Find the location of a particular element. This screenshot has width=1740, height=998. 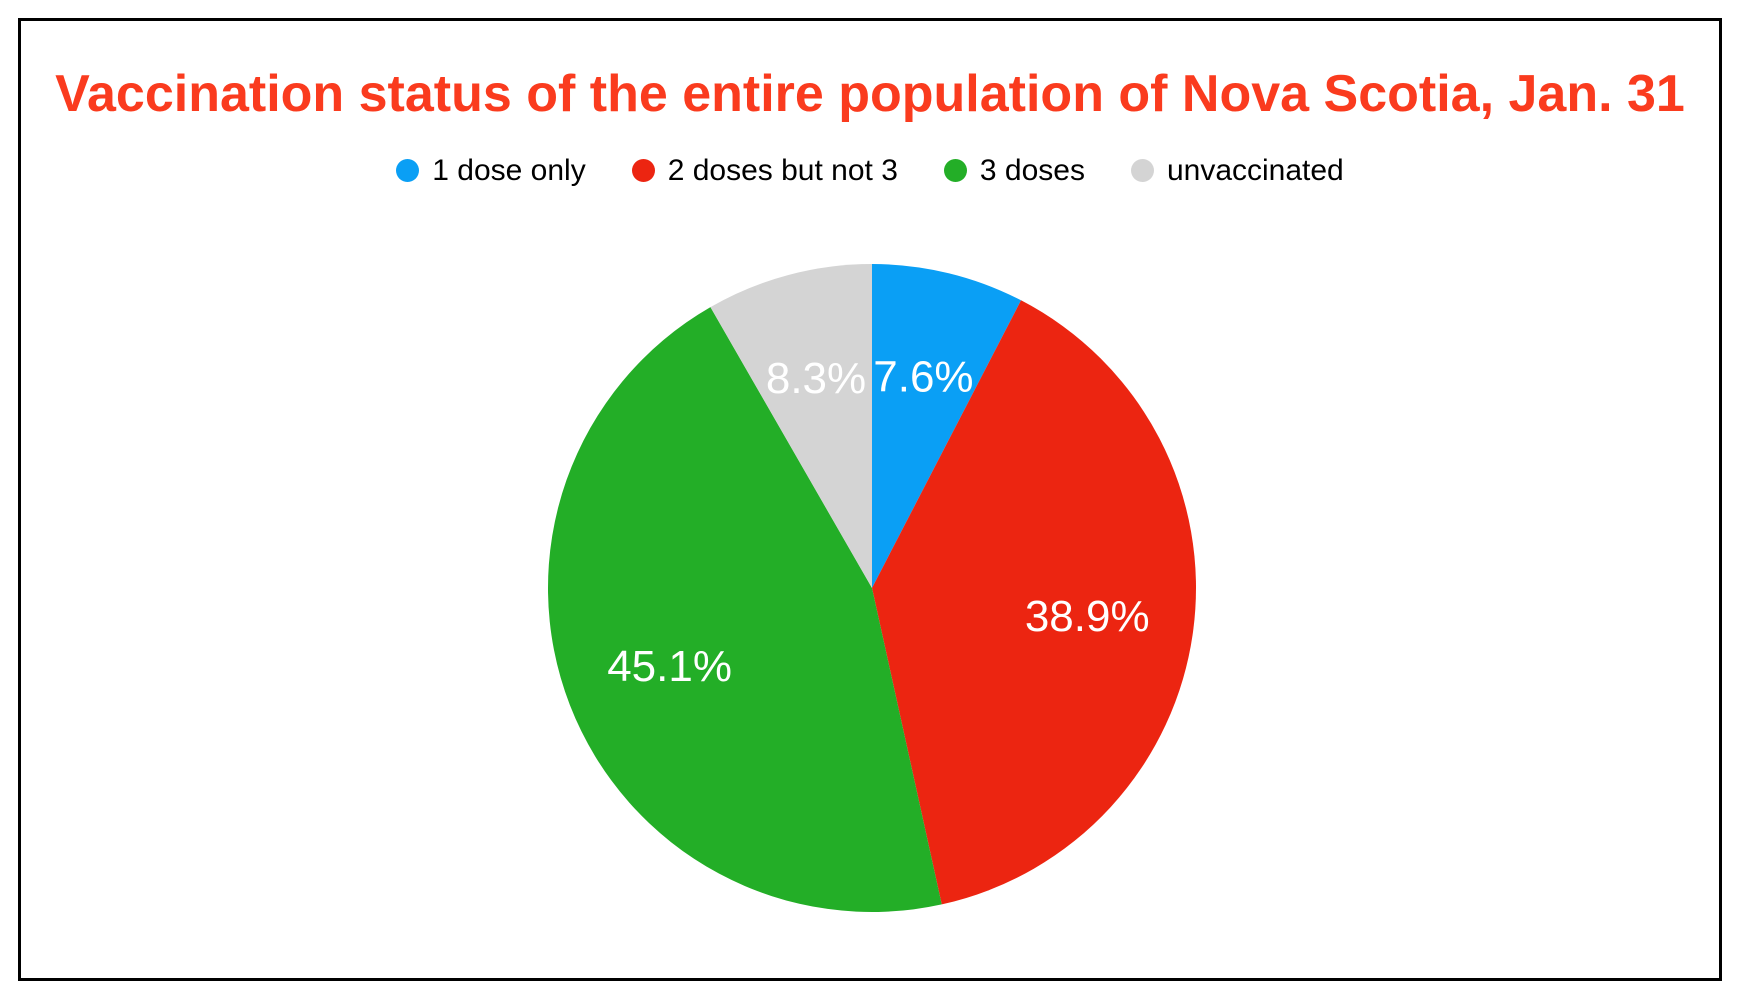

pie-slice-value-label: 8.3% is located at coordinates (816, 378).